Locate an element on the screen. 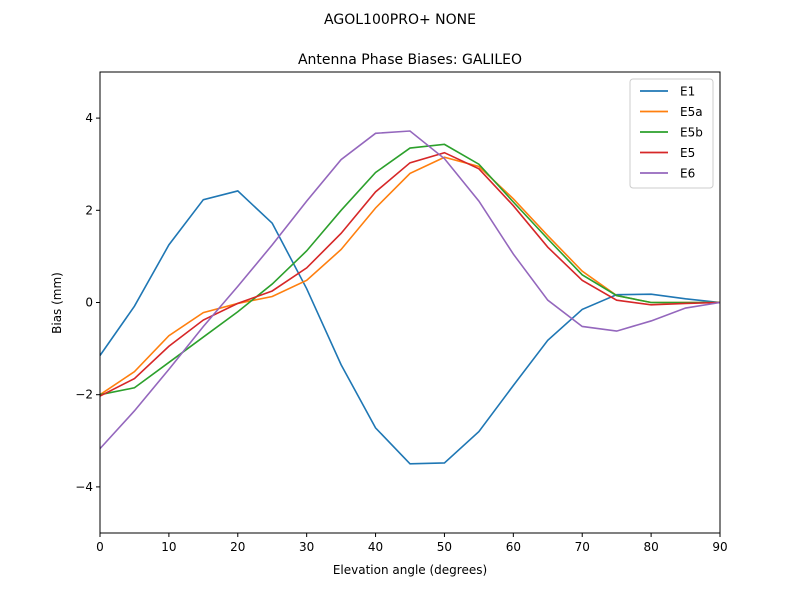  legend-label: E5b is located at coordinates (691, 133).